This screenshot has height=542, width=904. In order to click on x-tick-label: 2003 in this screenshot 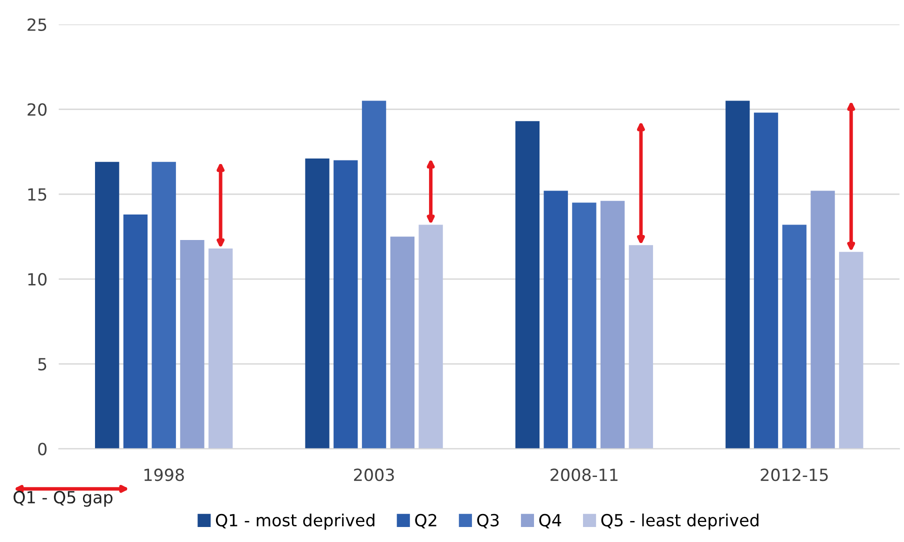, I will do `click(374, 475)`.